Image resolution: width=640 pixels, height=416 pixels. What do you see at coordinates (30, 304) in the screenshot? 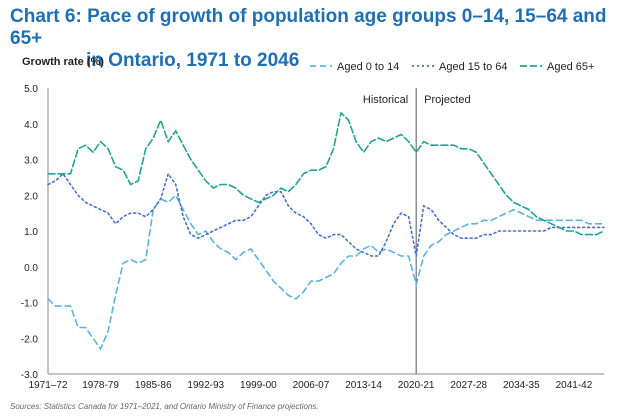
I see `y-tick-label: -1.0` at bounding box center [30, 304].